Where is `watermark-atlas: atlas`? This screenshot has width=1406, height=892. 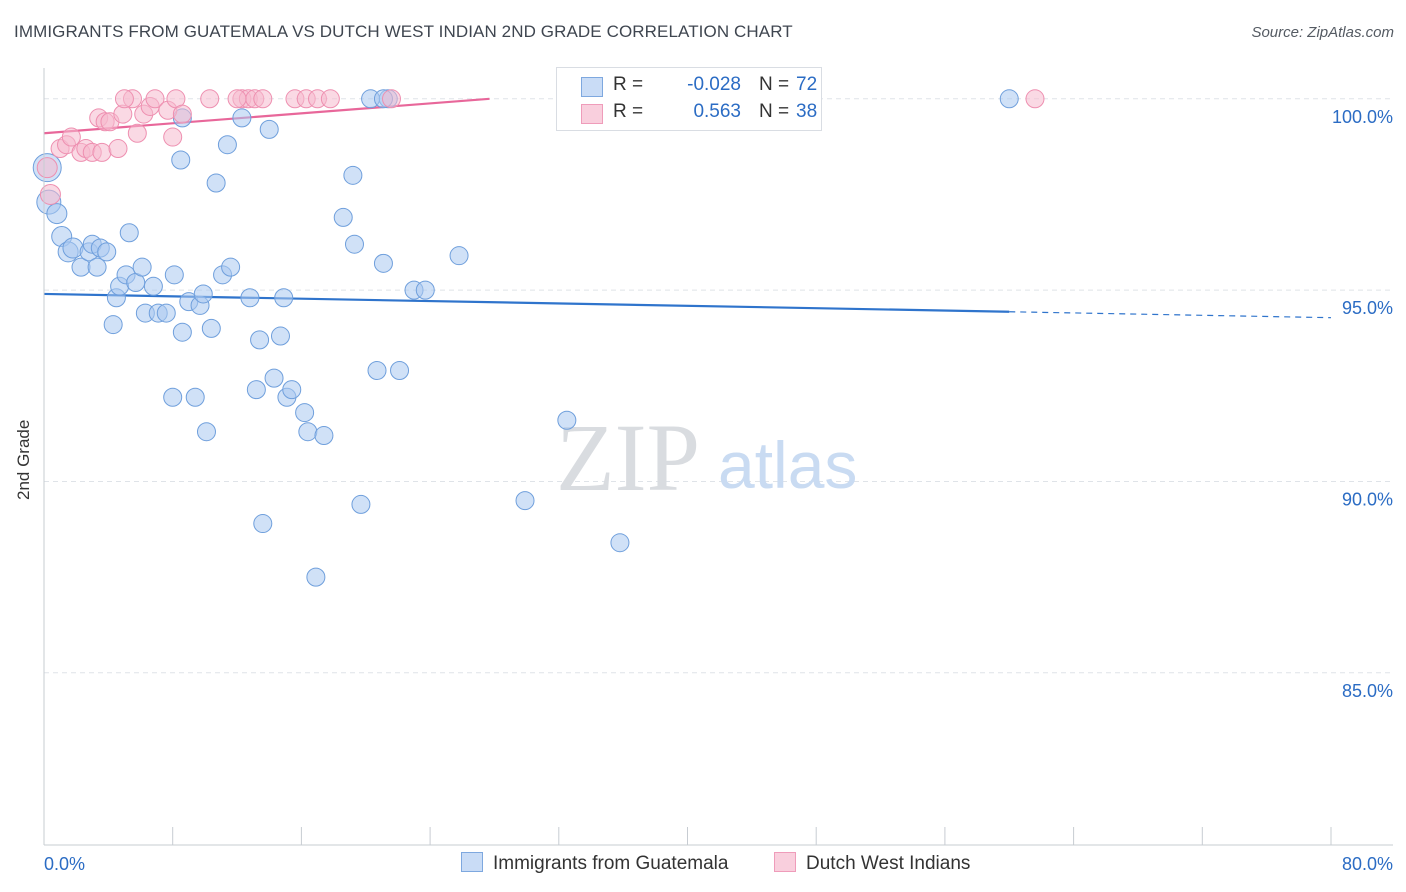 watermark-atlas: atlas is located at coordinates (787, 465).